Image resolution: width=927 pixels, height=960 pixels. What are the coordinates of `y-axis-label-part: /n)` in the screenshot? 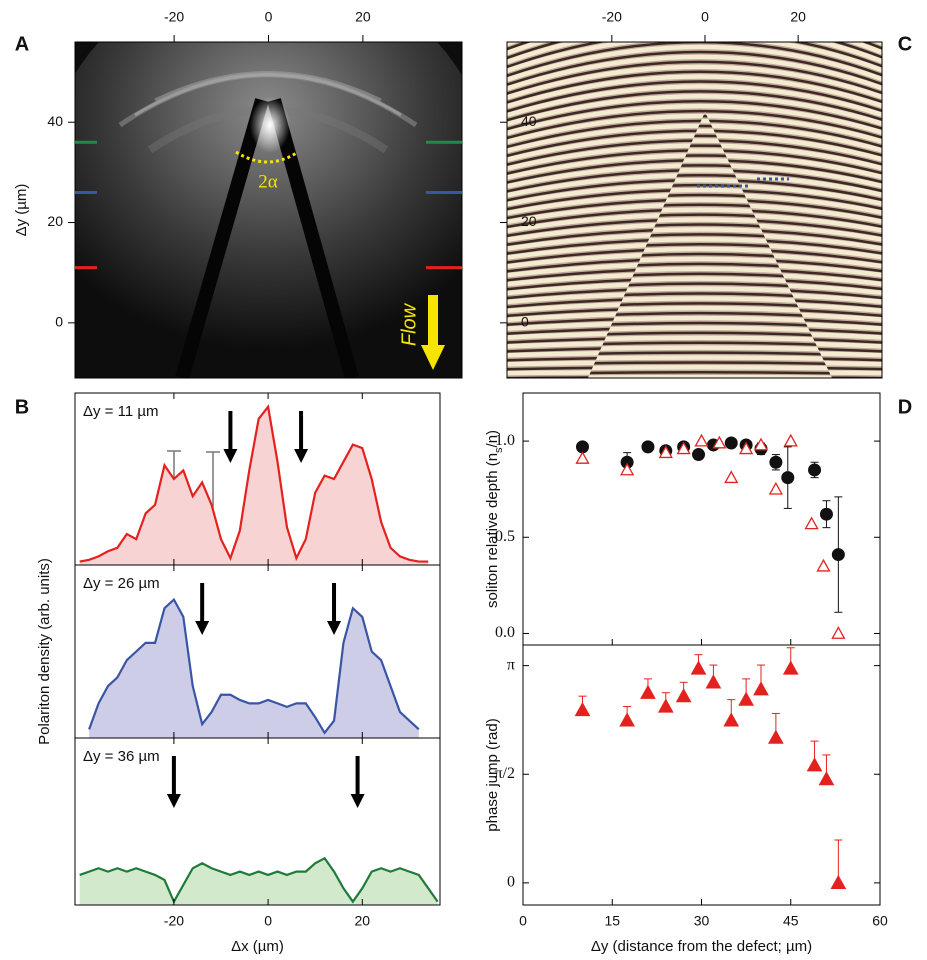 It's located at (492, 439).